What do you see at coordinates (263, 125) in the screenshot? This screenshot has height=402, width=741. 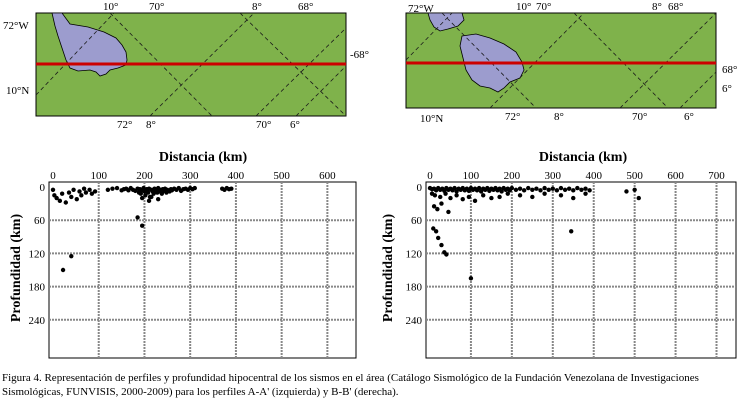 I see `map-left-label-bottom-70: 70°` at bounding box center [263, 125].